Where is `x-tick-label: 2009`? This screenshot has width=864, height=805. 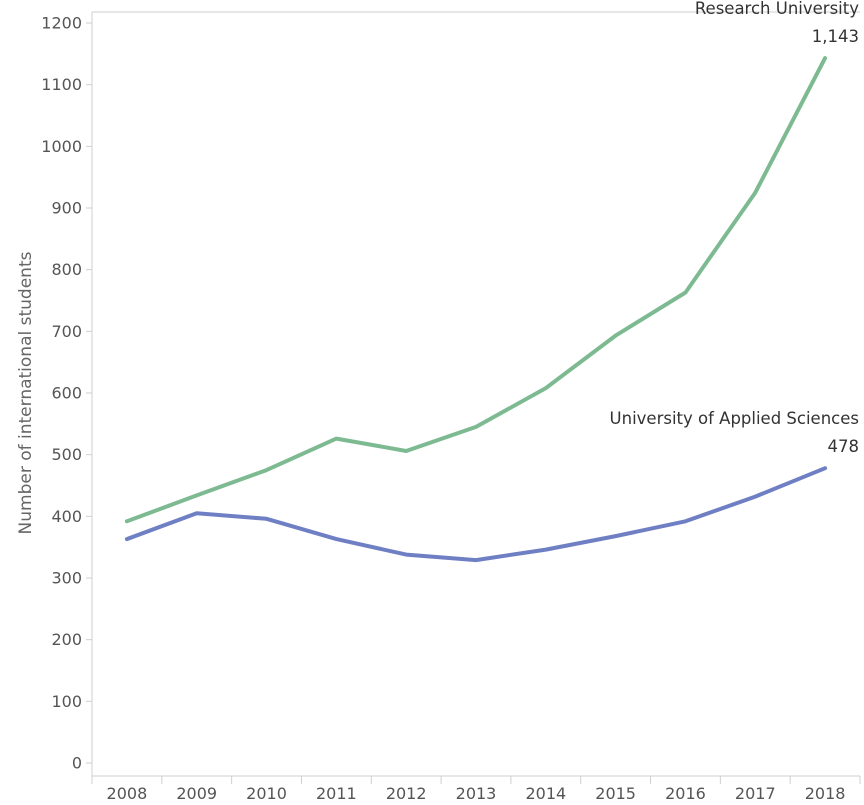
x-tick-label: 2009 is located at coordinates (196, 793).